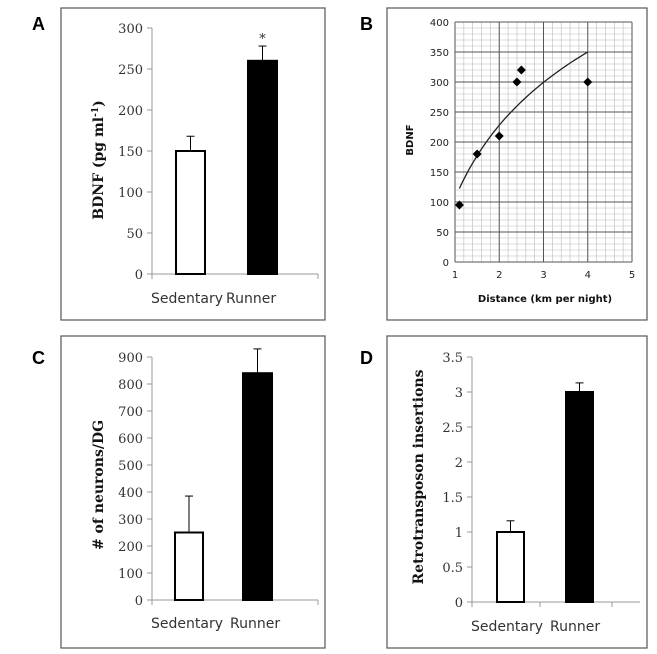 This screenshot has height=654, width=657. What do you see at coordinates (139, 275) in the screenshot?
I see `panelA-ytick-label: 0` at bounding box center [139, 275].